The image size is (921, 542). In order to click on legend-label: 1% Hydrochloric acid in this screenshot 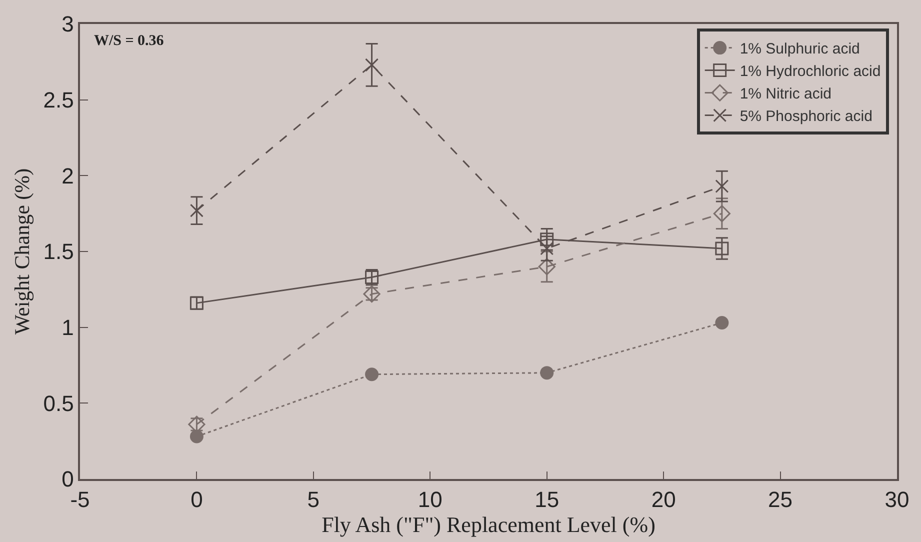, I will do `click(810, 71)`.